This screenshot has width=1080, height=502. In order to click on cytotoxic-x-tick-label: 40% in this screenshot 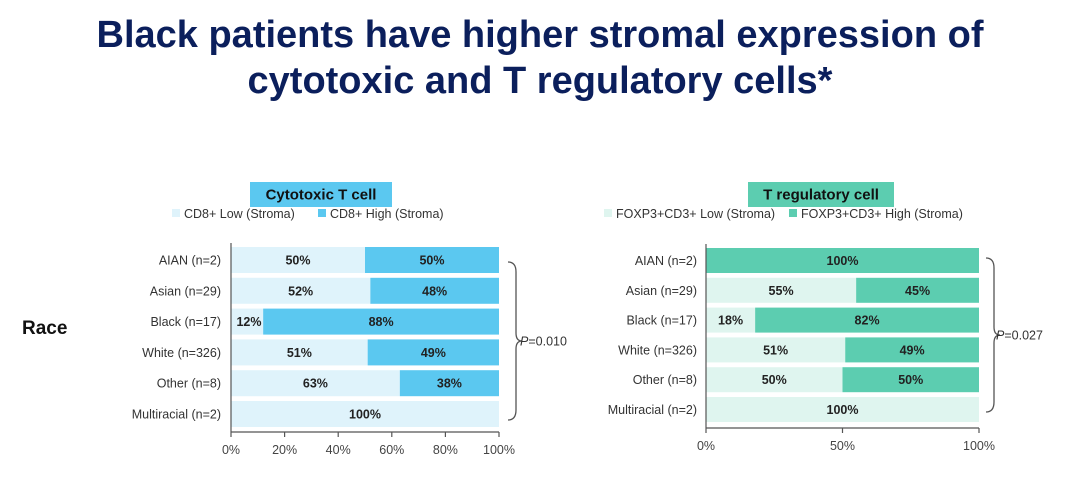, I will do `click(338, 450)`.